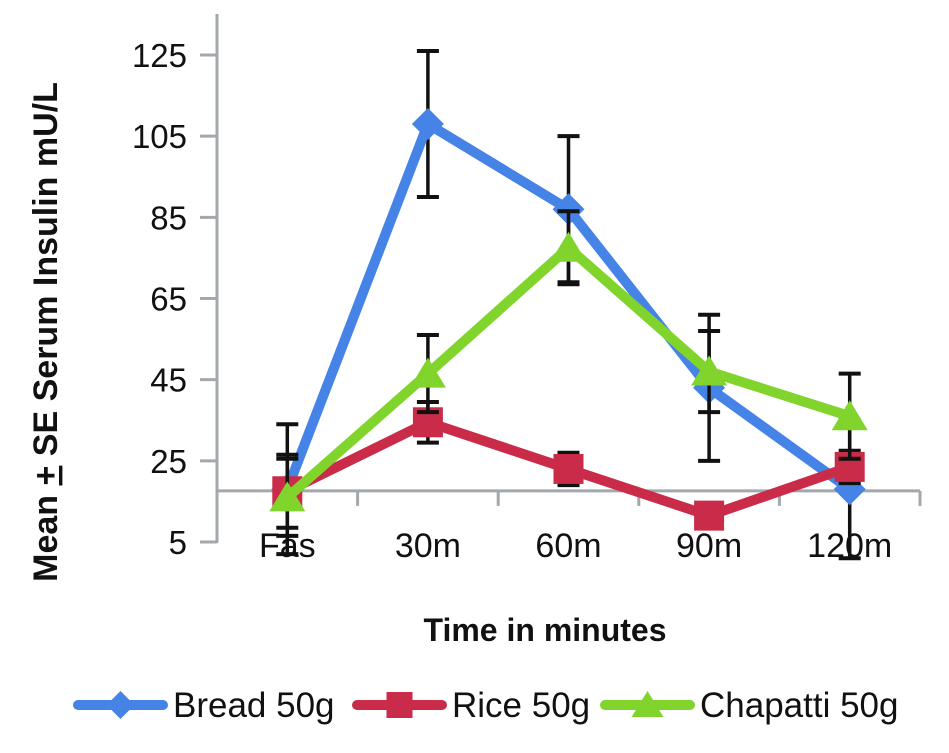 This screenshot has width=949, height=753. I want to click on legend-triangle-icon, so click(647, 704).